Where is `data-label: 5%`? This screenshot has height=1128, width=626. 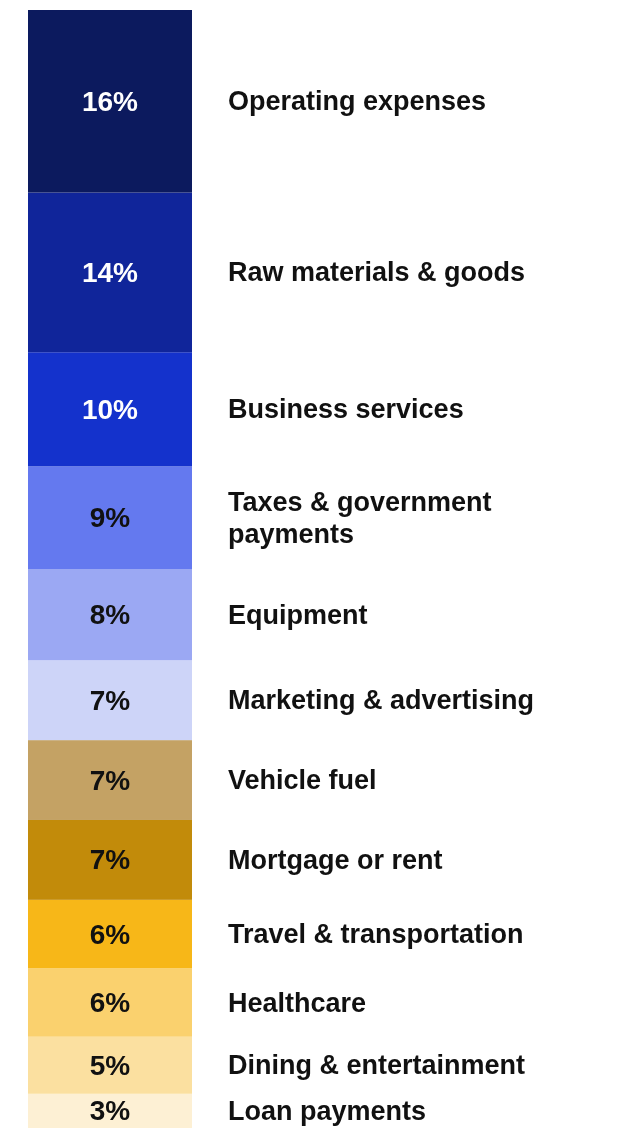
data-label: 5% is located at coordinates (110, 1065).